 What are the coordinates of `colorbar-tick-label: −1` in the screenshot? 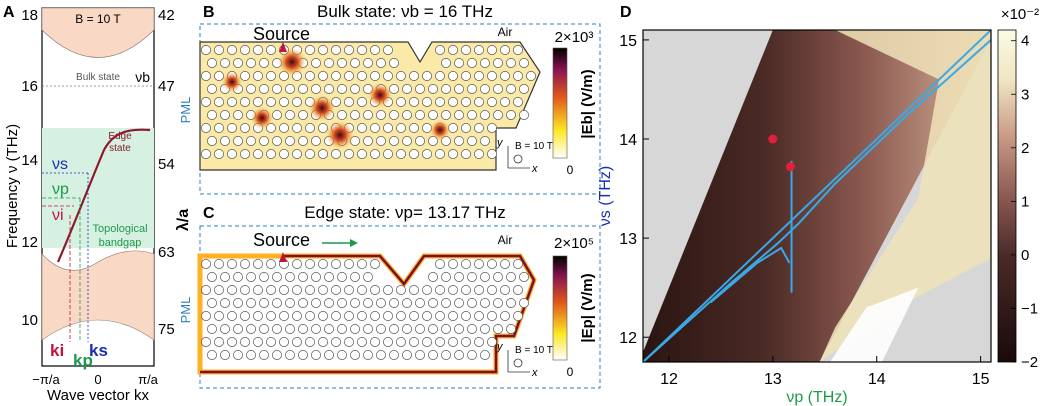 It's located at (1029, 308).